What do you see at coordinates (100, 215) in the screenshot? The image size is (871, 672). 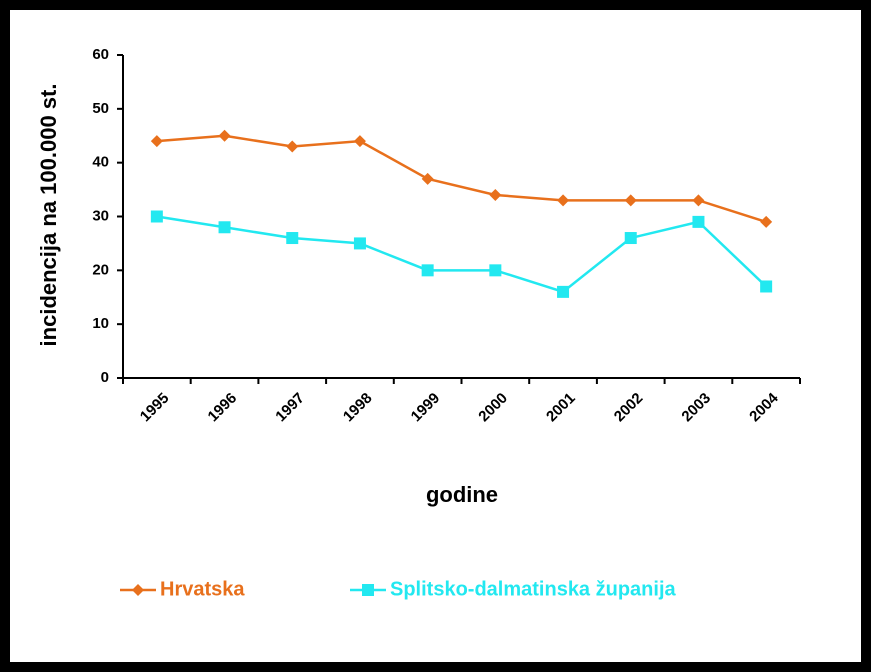 I see `y-tick-label: 30` at bounding box center [100, 215].